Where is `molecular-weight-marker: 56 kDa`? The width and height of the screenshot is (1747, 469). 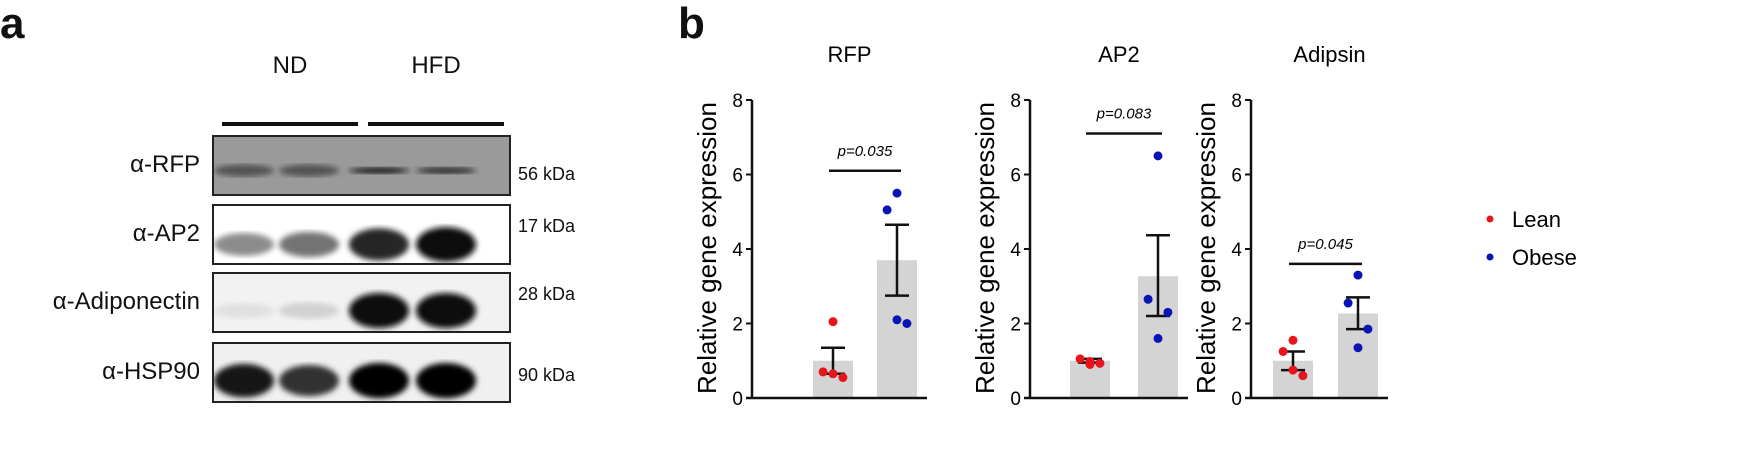 molecular-weight-marker: 56 kDa is located at coordinates (547, 174).